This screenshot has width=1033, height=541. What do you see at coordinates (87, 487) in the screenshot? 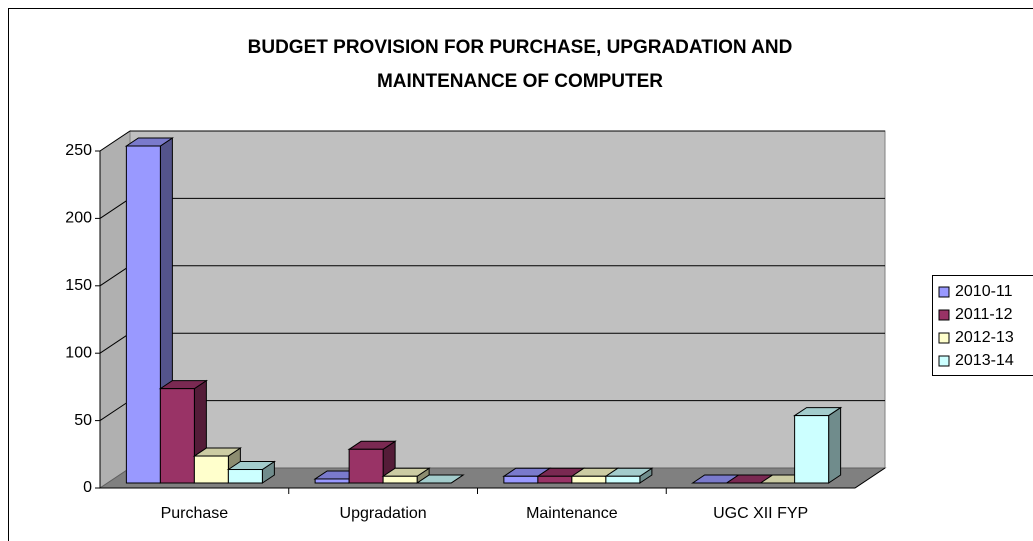
I see `y-tick-label: 0` at bounding box center [87, 487].